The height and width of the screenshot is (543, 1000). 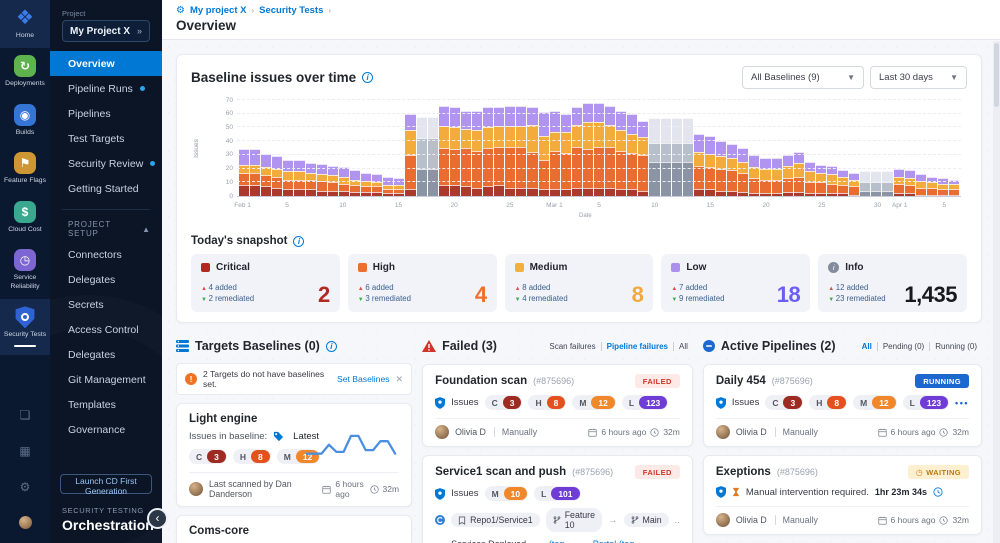 What do you see at coordinates (962, 402) in the screenshot?
I see `more-issues-ellipsis: •••` at bounding box center [962, 402].